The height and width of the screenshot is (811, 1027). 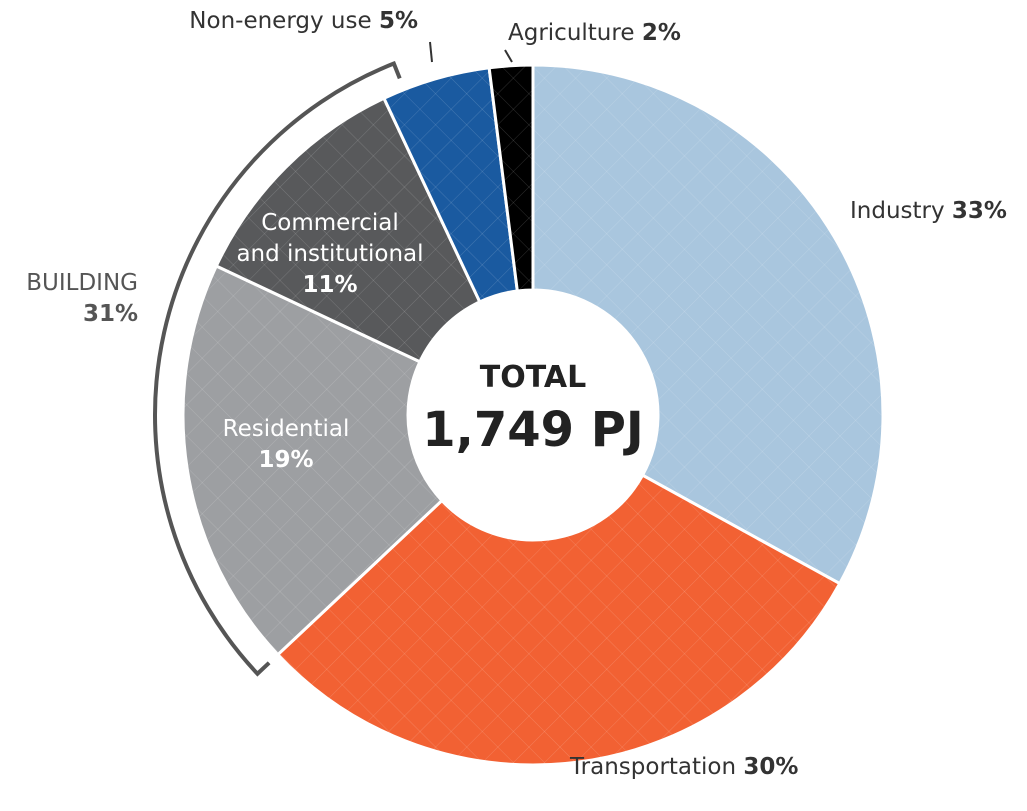 I want to click on group-value-label: 31%, so click(x=110, y=314).